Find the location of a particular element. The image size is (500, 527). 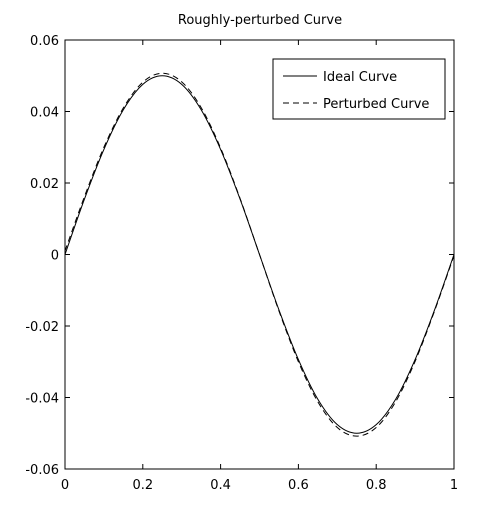

x-tick-label: 0.2 is located at coordinates (142, 485).